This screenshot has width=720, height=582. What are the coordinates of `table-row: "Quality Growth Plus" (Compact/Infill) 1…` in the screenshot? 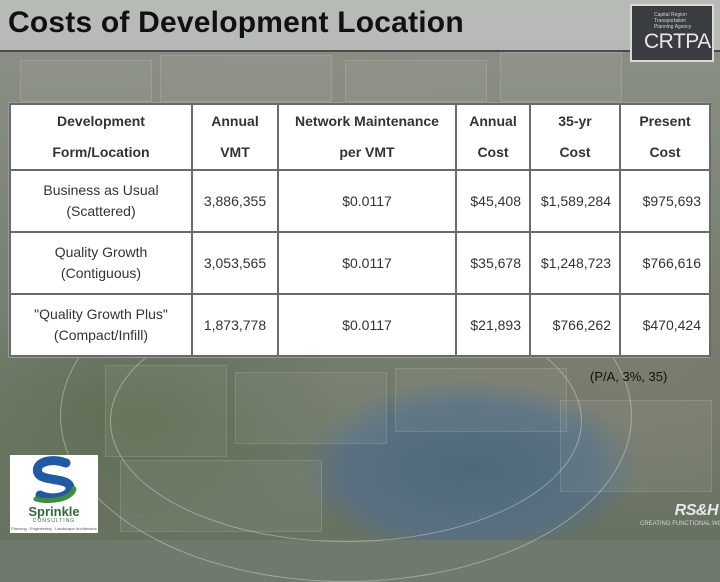 It's located at (360, 325).